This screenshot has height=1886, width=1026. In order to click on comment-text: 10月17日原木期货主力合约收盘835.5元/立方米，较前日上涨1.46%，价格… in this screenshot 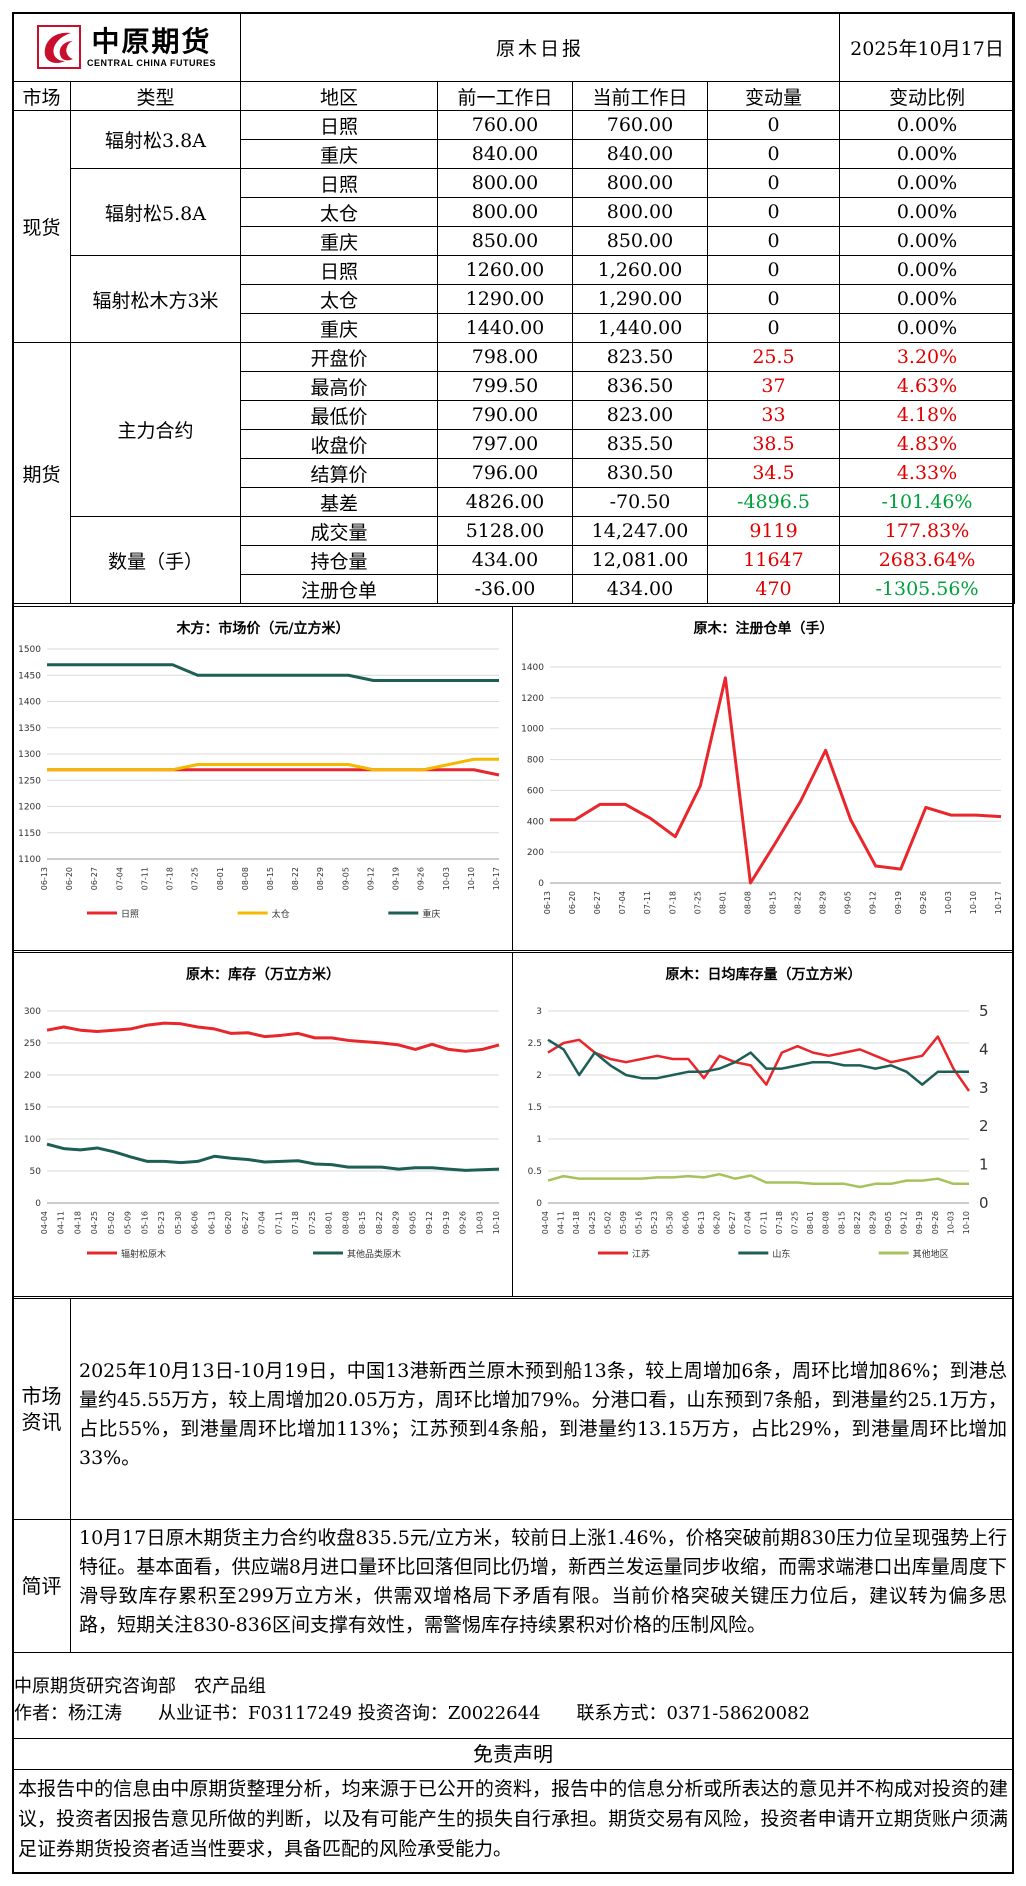, I will do `click(543, 1581)`.